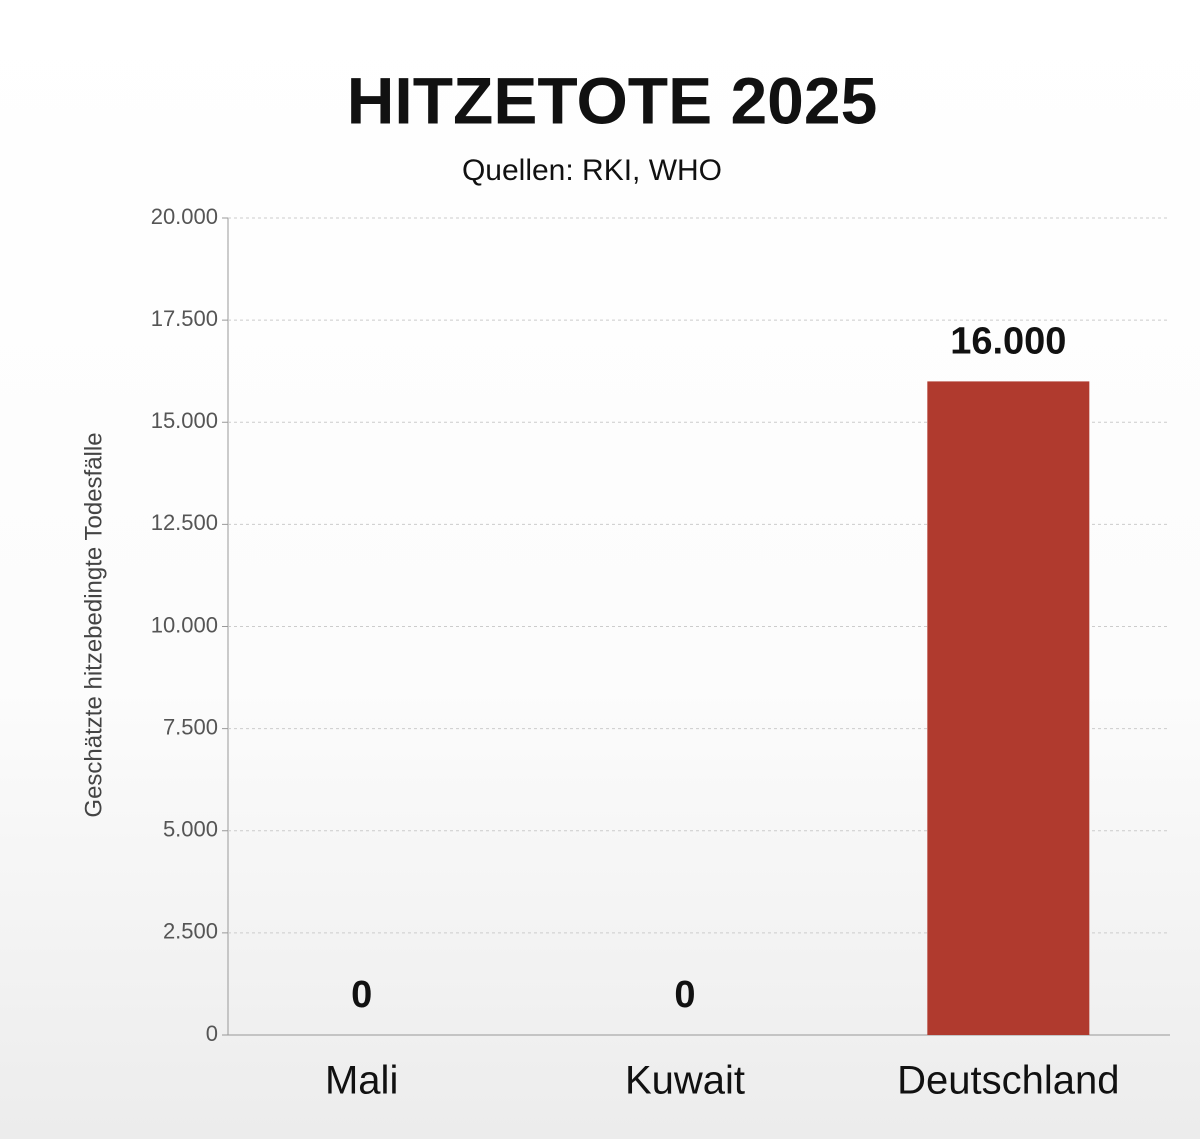 The height and width of the screenshot is (1139, 1200). I want to click on y-tick-label: 17.500, so click(184, 318).